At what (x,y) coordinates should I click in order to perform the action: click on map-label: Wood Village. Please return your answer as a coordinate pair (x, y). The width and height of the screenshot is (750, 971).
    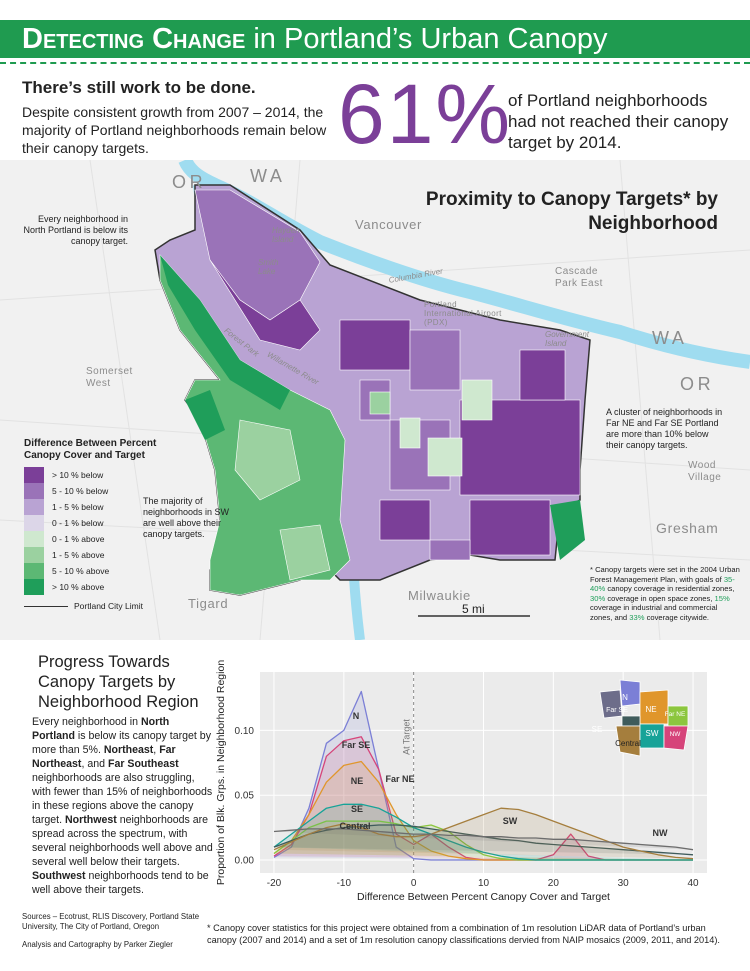
    Looking at the image, I should click on (705, 471).